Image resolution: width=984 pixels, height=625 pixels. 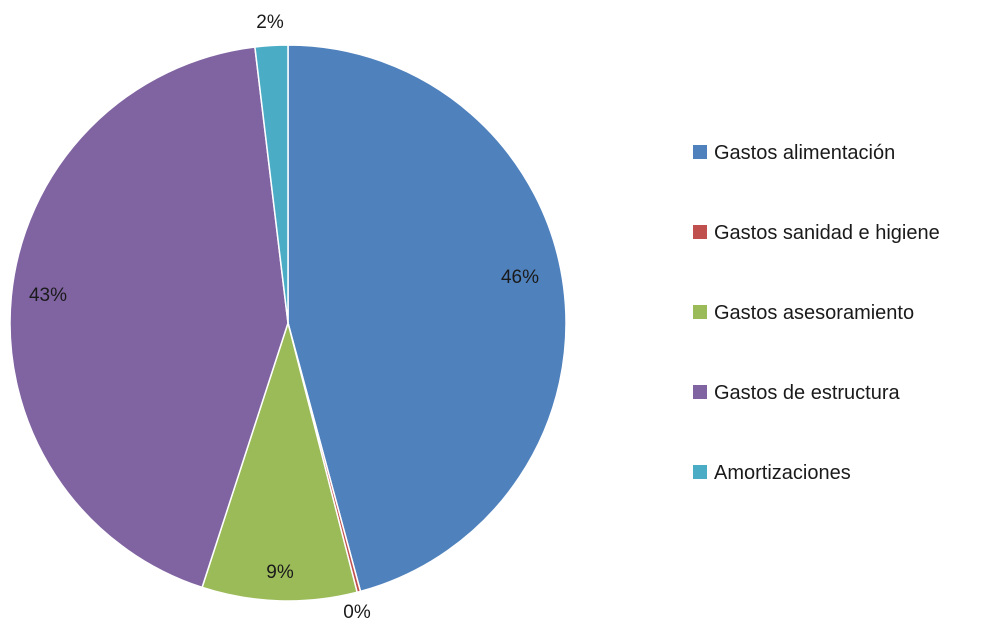 I want to click on legend-label-2: Gastos sanidad e higiene, so click(x=827, y=233).